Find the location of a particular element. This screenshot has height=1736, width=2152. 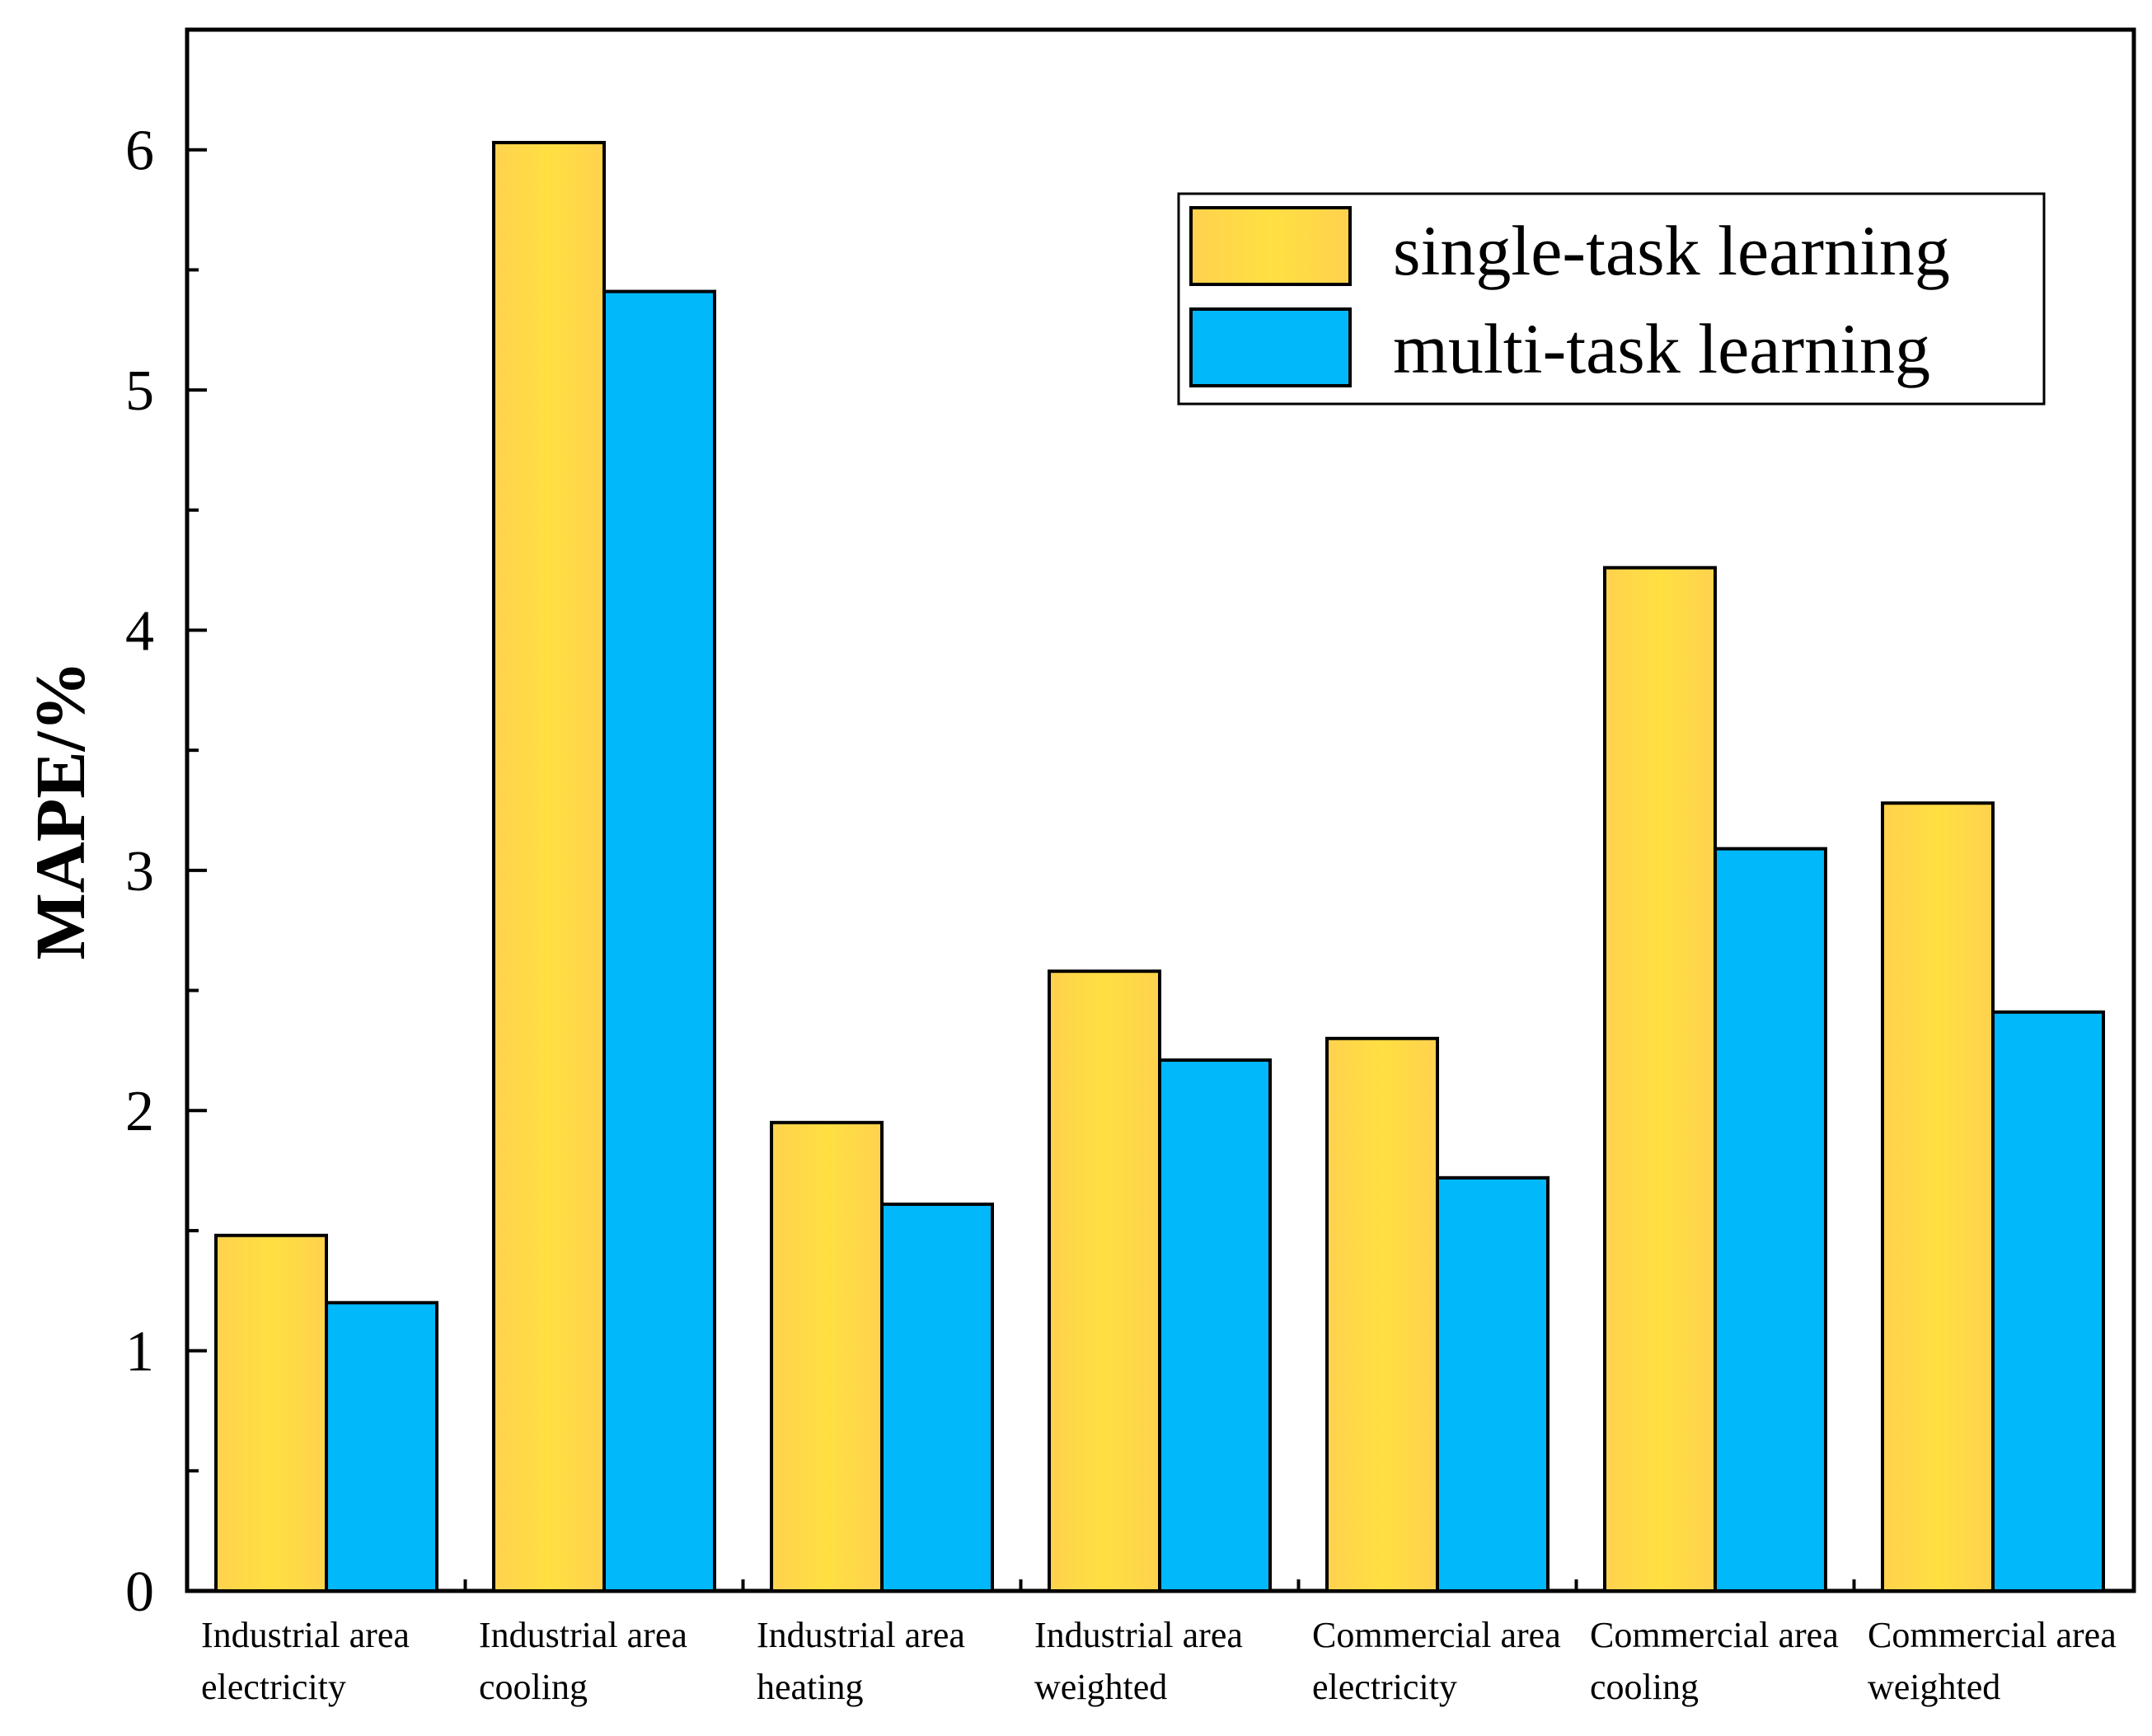

y-tick-label-0: 0 is located at coordinates (139, 1592).